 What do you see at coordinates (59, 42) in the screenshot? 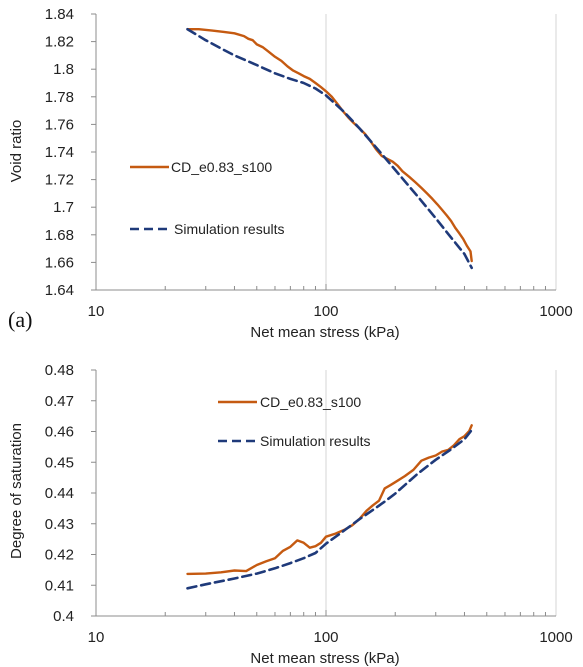
I see `y-tick-label: 1.82` at bounding box center [59, 42].